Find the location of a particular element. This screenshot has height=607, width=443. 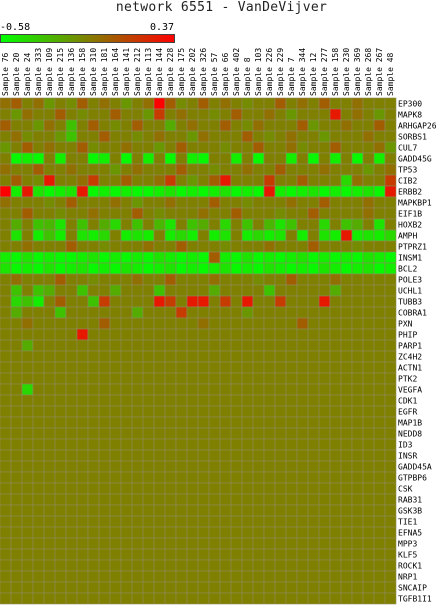

row-label: CDK1 is located at coordinates (407, 401).